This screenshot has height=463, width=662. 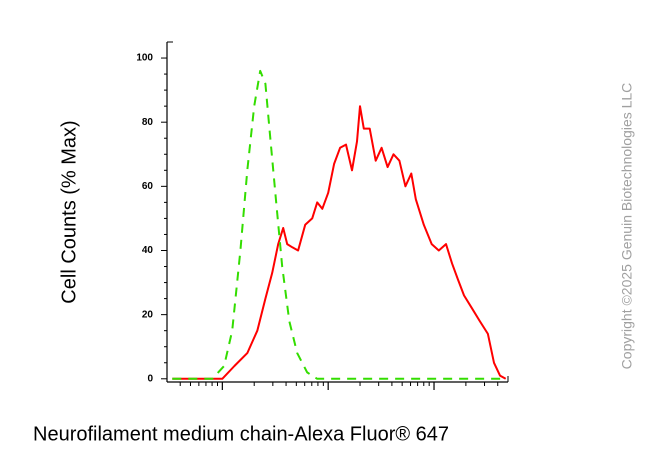 What do you see at coordinates (148, 186) in the screenshot?
I see `y-tick-label: 60` at bounding box center [148, 186].